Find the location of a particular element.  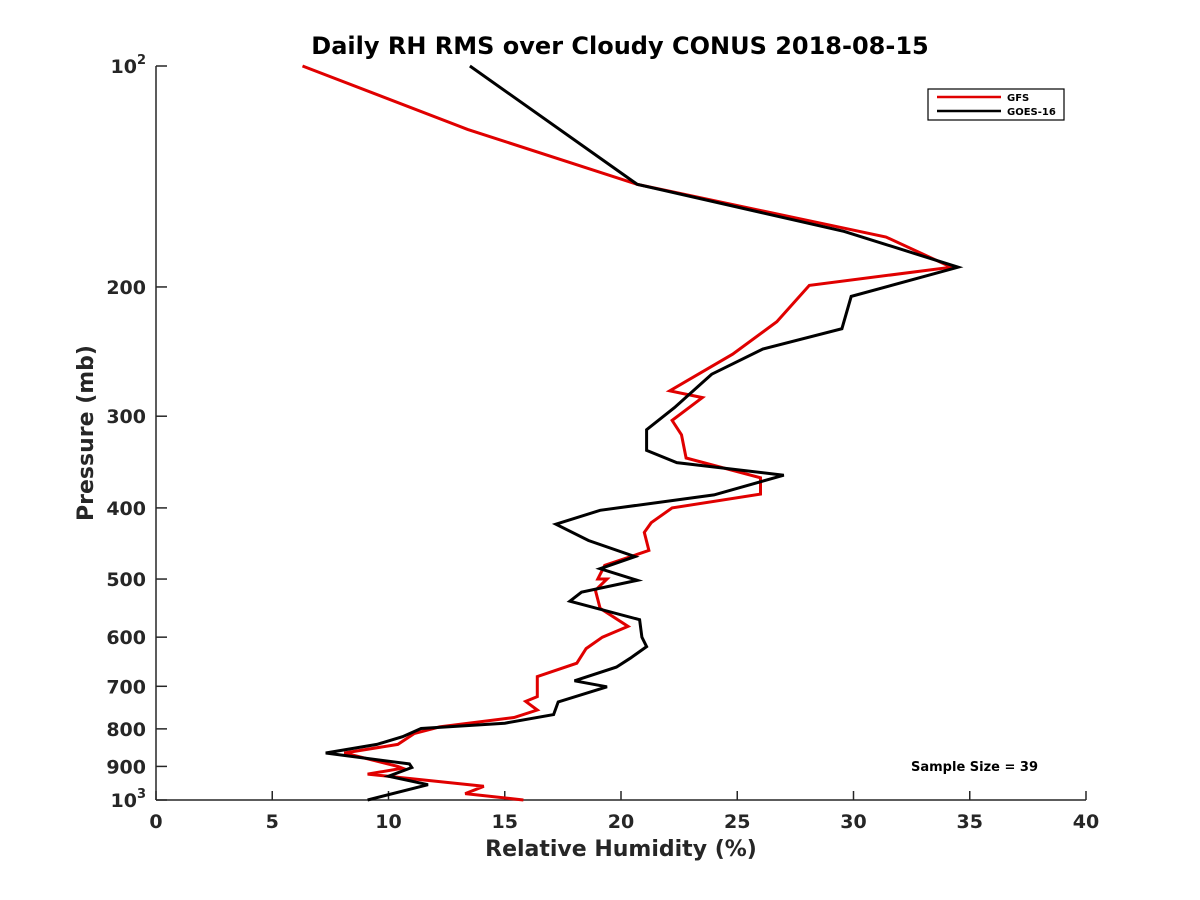

x-tick-label: 0 is located at coordinates (155, 822).